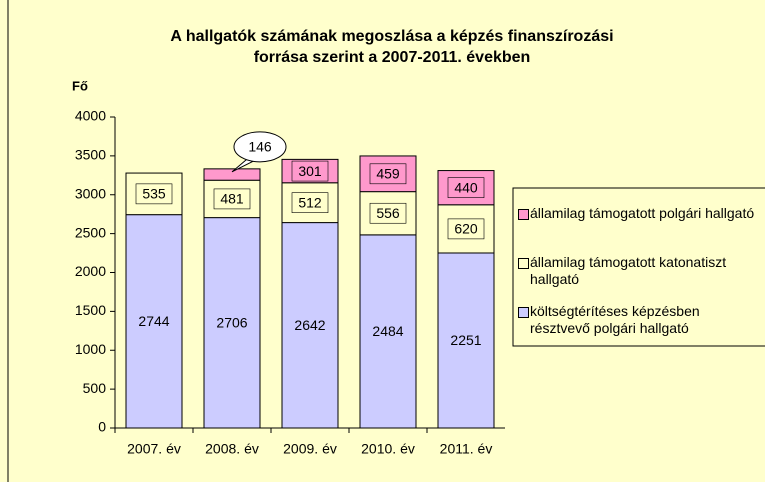  Describe the element at coordinates (388, 449) in the screenshot. I see `x-tick-label: 2010. év` at that location.